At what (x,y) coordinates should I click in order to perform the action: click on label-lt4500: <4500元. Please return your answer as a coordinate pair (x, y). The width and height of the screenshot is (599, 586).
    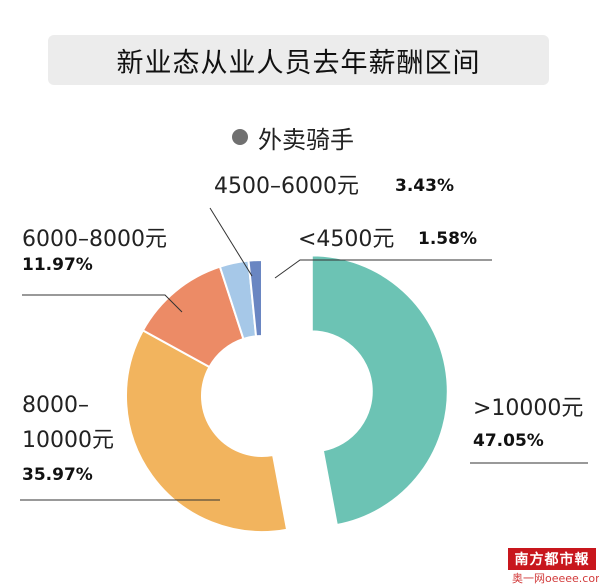
    Looking at the image, I should click on (346, 239).